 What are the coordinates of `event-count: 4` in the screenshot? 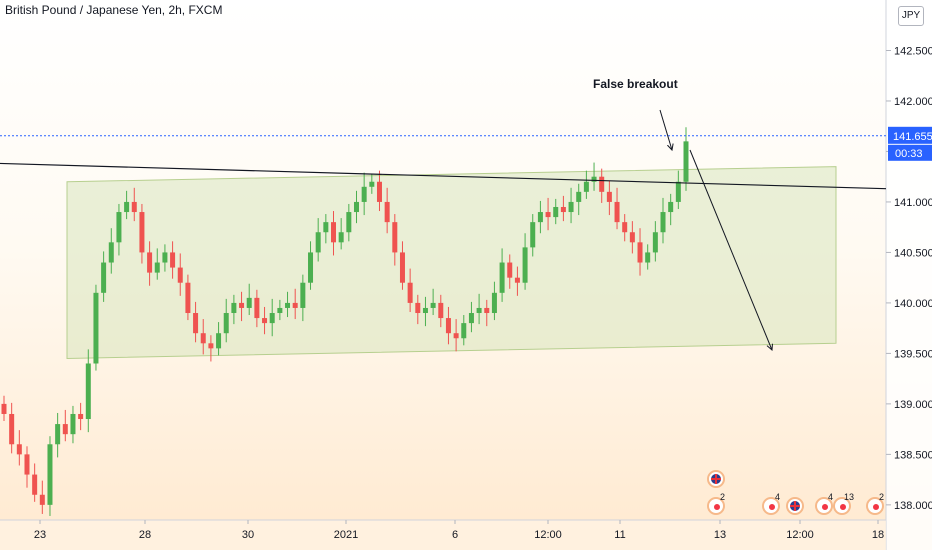 It's located at (831, 497).